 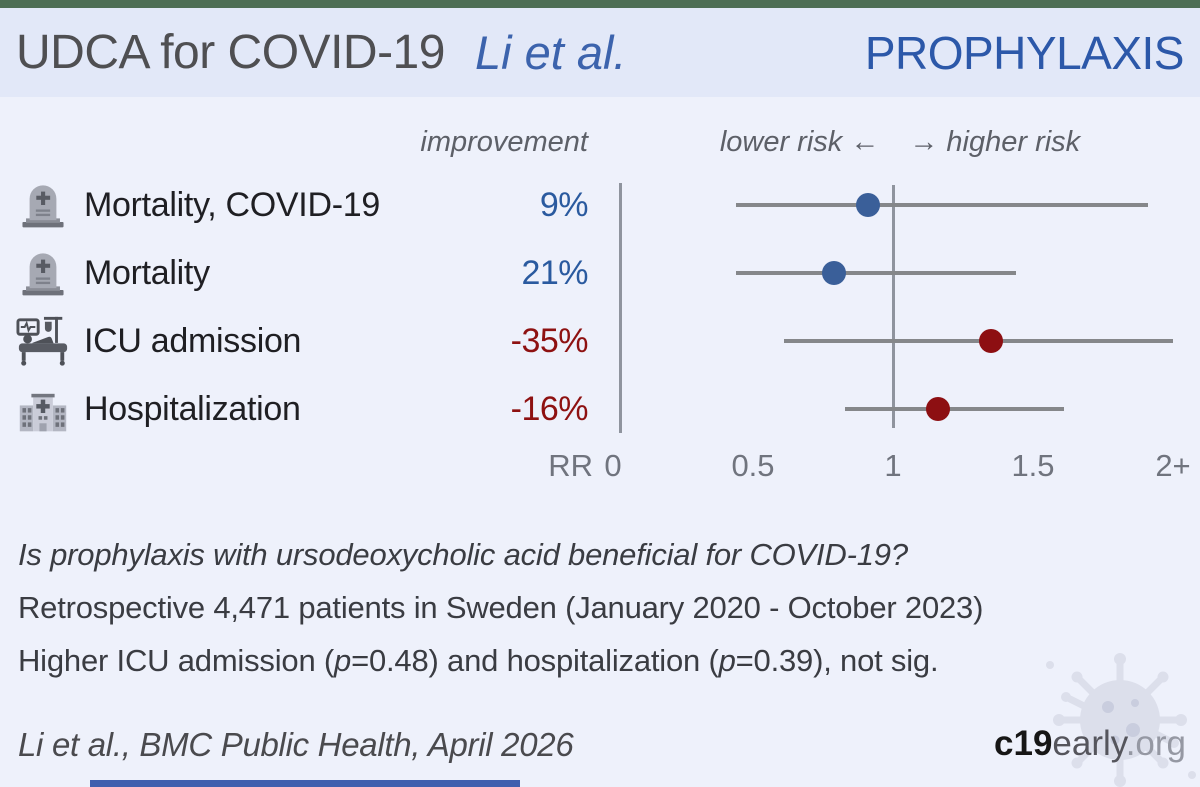 What do you see at coordinates (613, 465) in the screenshot?
I see `axis-tick-label: 0` at bounding box center [613, 465].